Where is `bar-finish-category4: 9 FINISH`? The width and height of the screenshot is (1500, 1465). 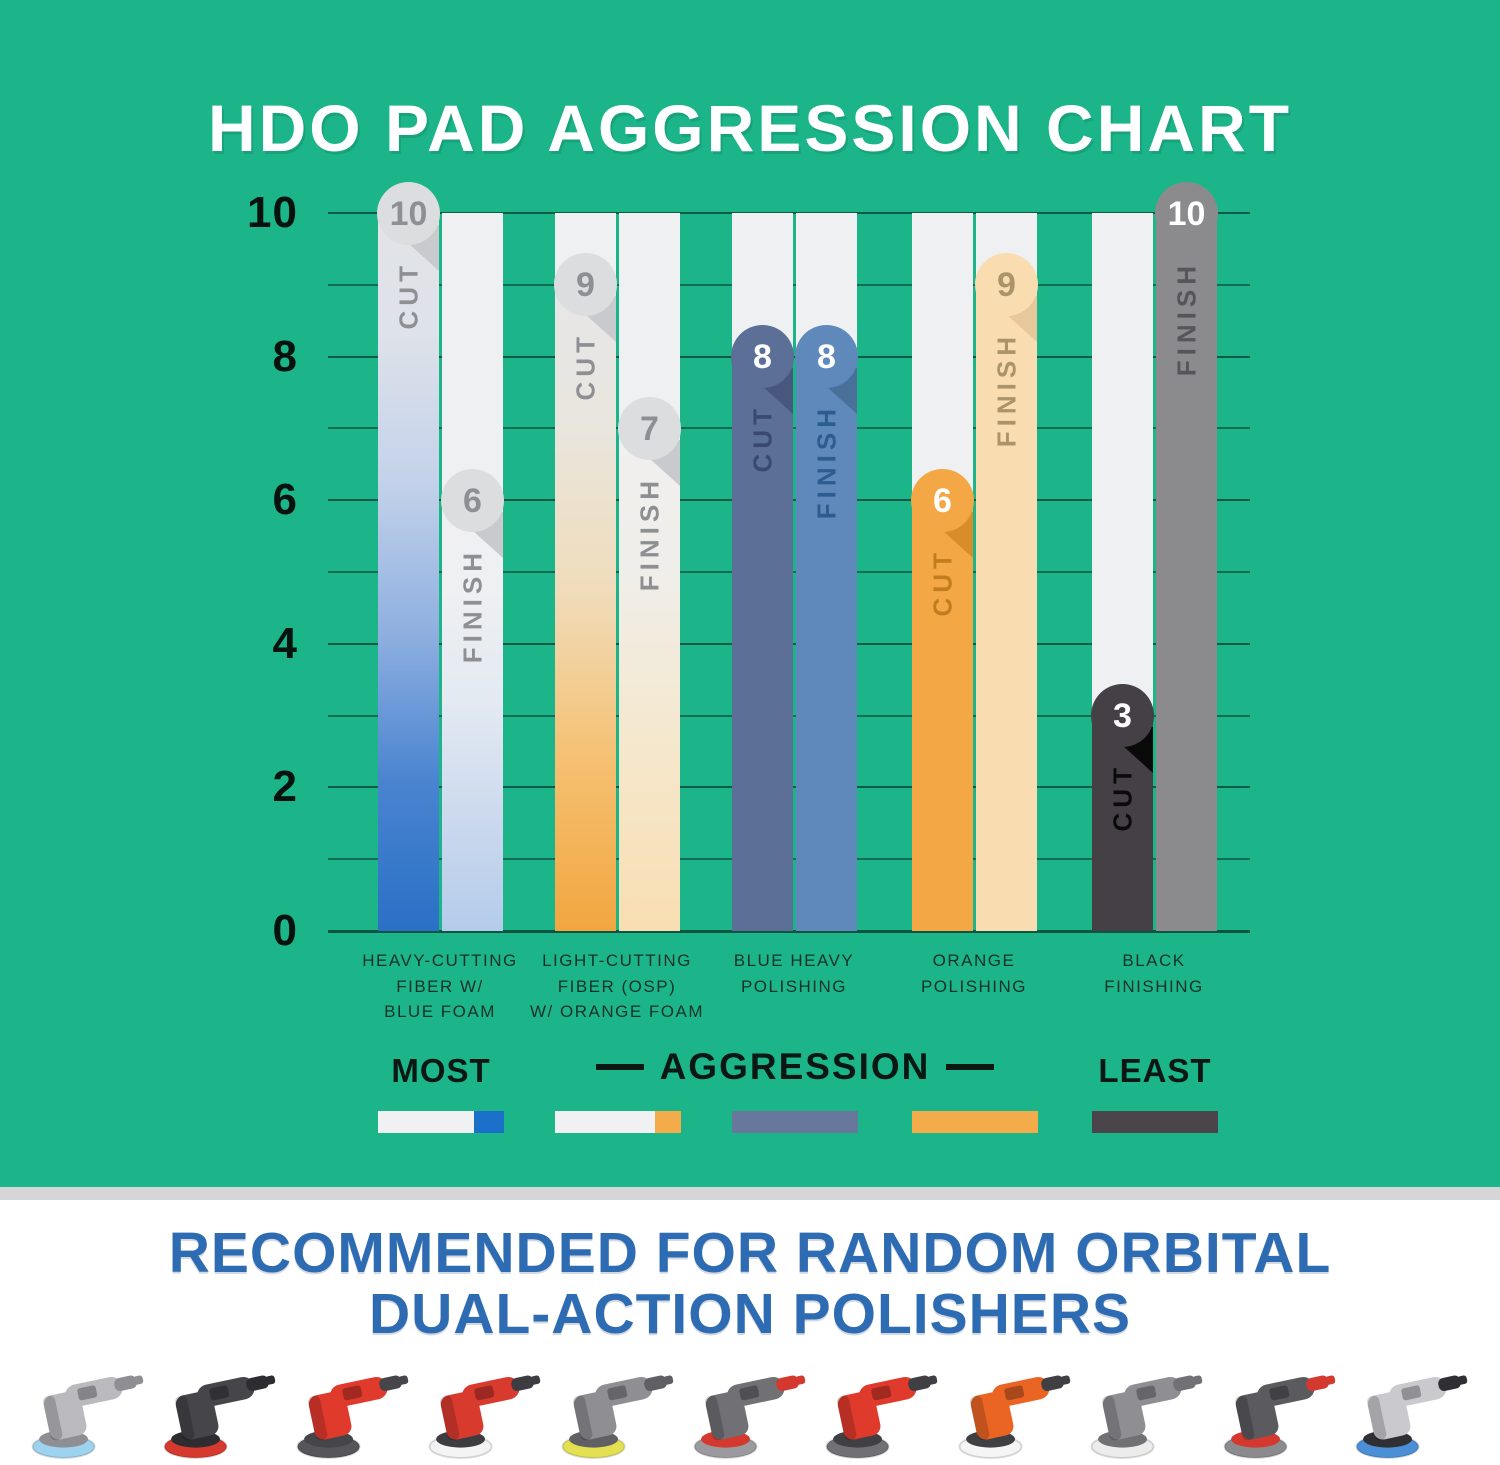 bar-finish-category4: 9 FINISH is located at coordinates (1006, 592).